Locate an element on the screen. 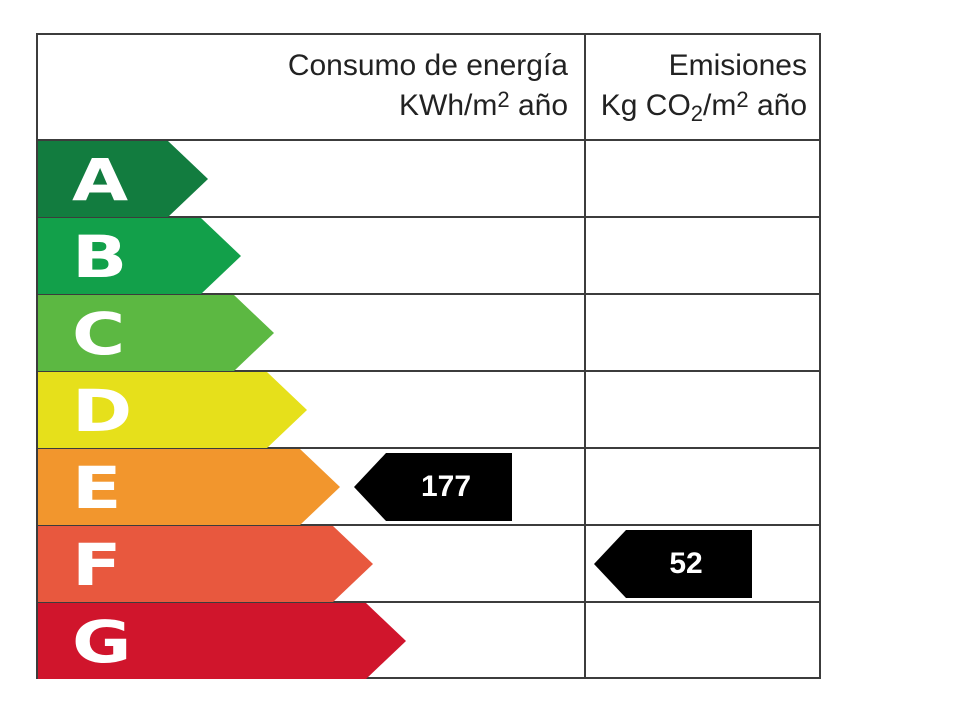  column-divider is located at coordinates (585, 356).